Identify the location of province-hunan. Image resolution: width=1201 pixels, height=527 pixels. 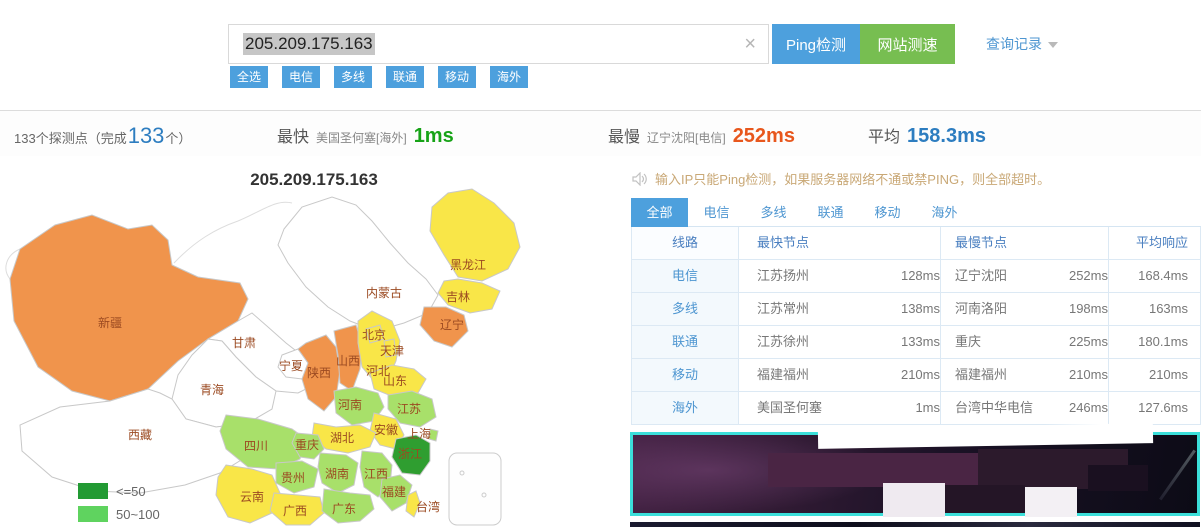
(338, 473).